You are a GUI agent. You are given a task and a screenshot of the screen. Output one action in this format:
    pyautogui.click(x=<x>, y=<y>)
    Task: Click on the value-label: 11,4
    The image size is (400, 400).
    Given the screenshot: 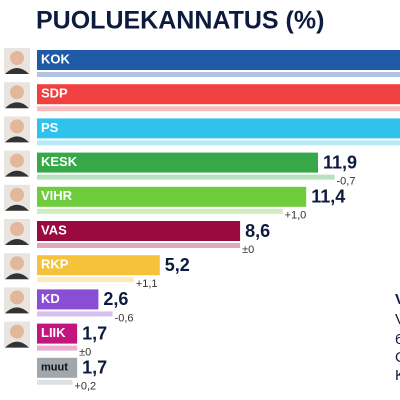 What is the action you would take?
    pyautogui.click(x=328, y=197)
    